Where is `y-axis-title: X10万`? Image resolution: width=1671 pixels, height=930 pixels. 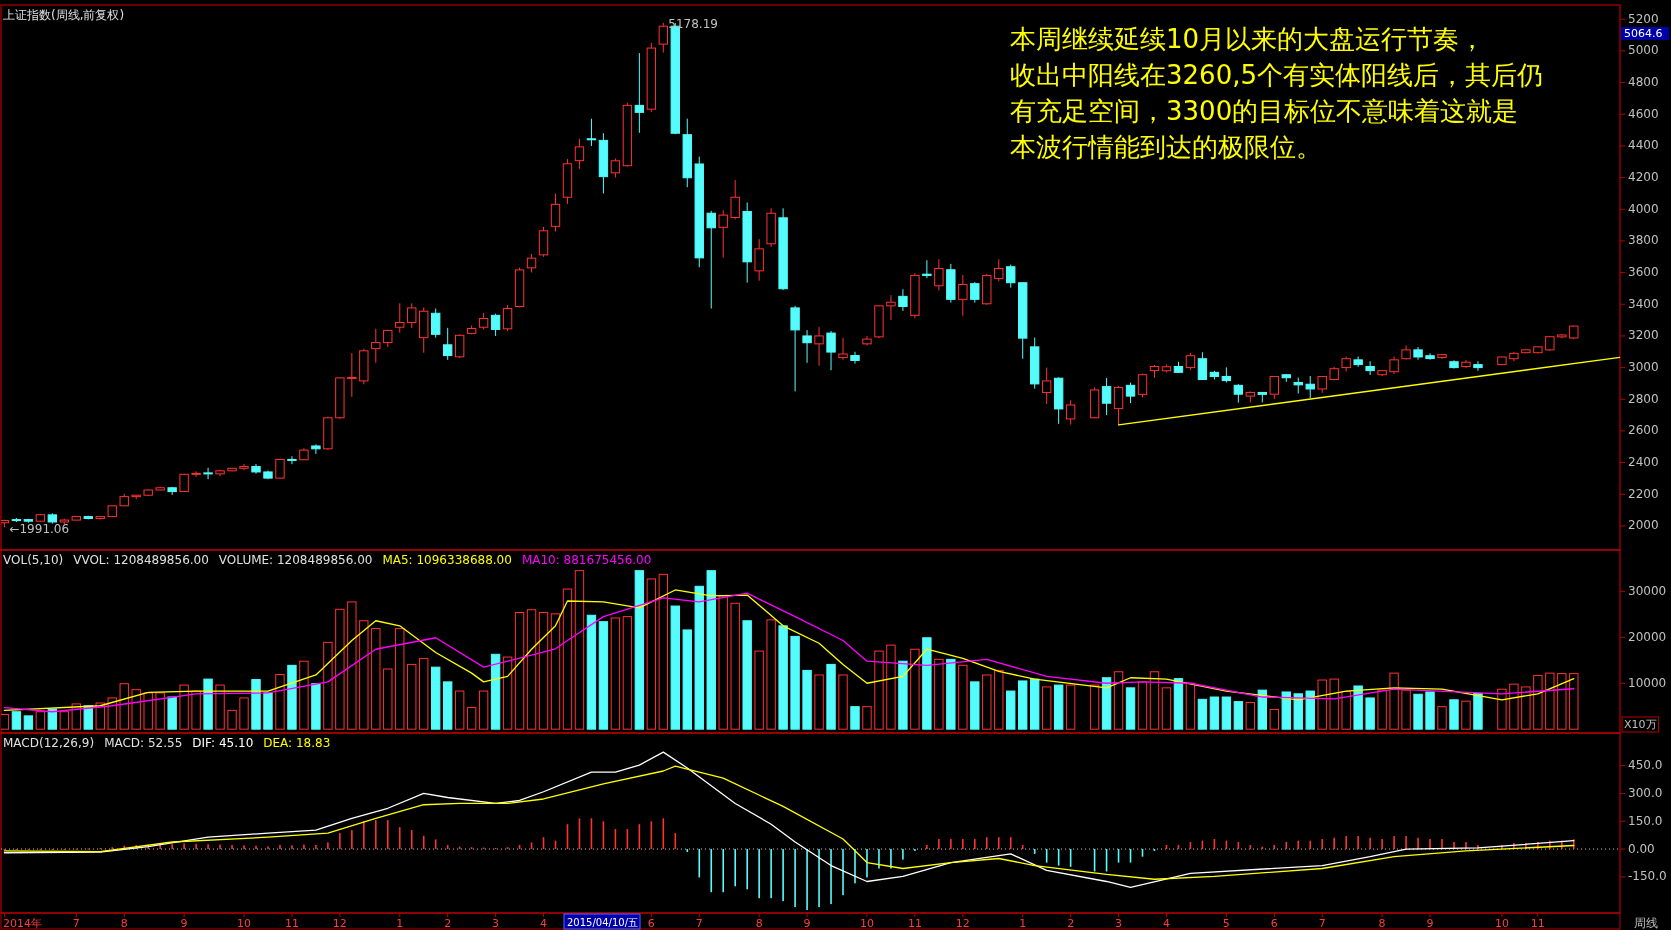 y-axis-title: X10万 is located at coordinates (1640, 724).